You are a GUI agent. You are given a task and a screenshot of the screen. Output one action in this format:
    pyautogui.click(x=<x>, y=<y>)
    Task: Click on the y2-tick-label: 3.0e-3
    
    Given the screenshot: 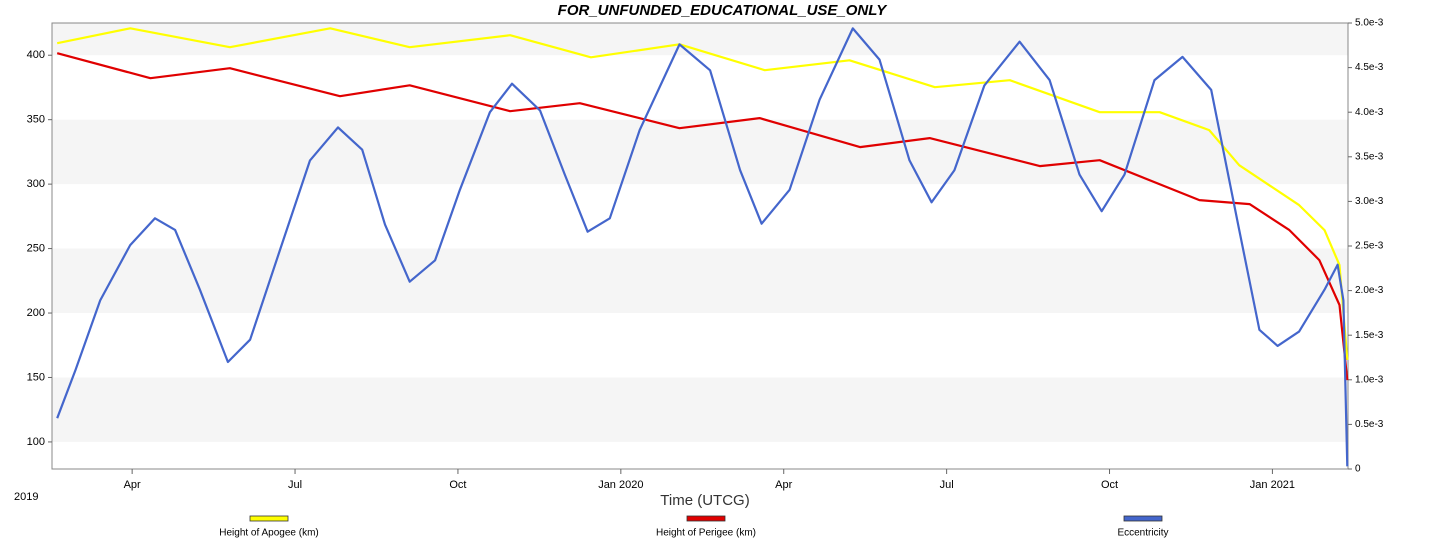 What is the action you would take?
    pyautogui.click(x=1369, y=201)
    